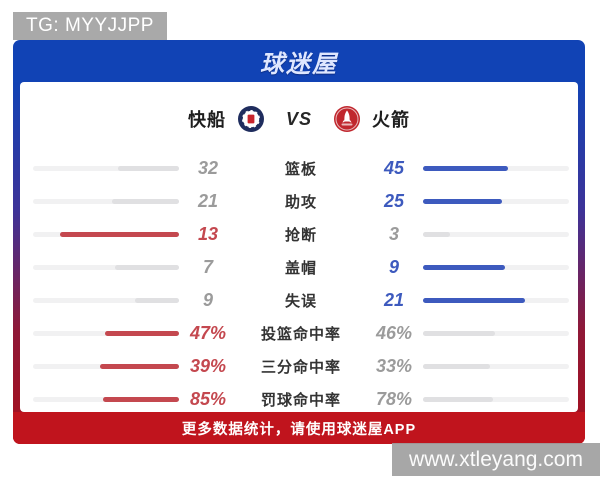  I want to click on stat-label: 抢断, so click(300, 235).